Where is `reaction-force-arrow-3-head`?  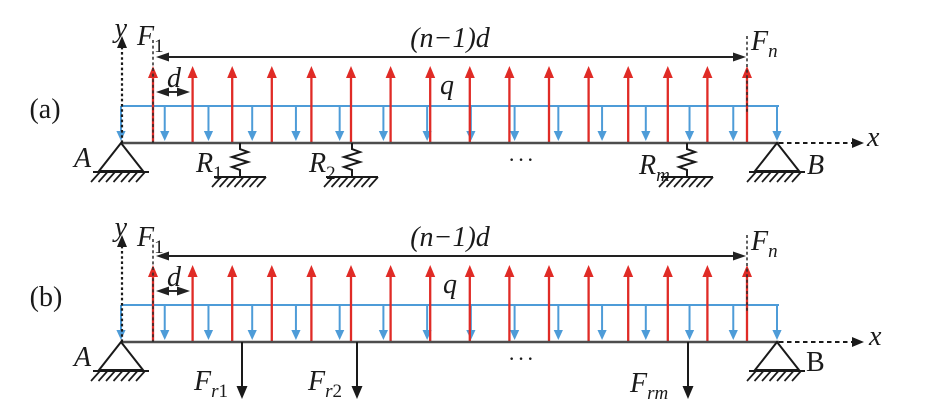
reaction-force-arrow-3-head is located at coordinates (688, 392).